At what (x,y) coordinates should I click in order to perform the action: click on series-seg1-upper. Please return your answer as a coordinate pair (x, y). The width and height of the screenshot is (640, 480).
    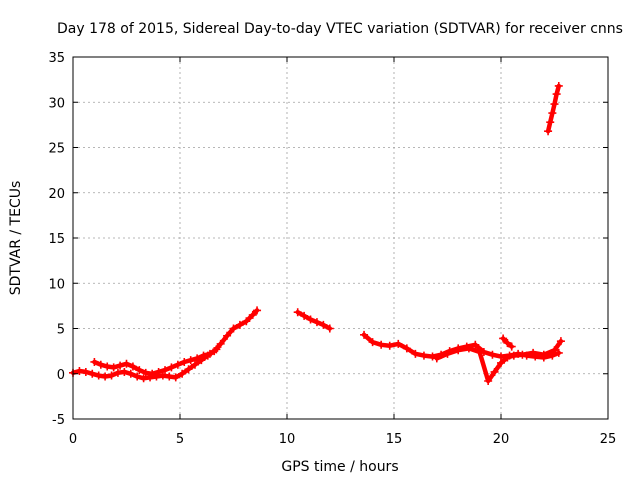
    Looking at the image, I should click on (155, 361).